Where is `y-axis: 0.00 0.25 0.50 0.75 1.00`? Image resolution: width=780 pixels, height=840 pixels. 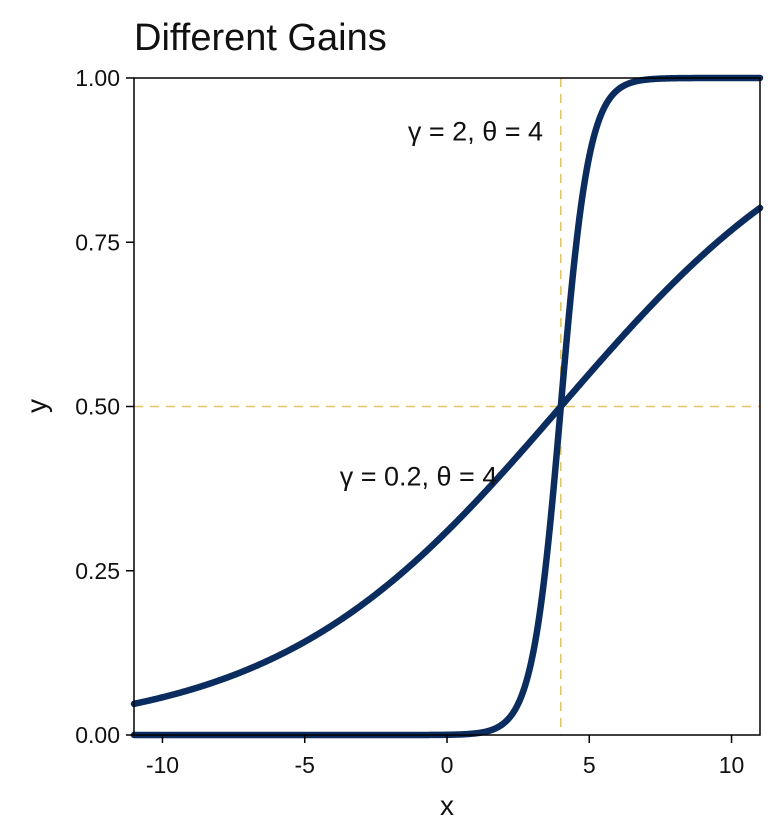 y-axis: 0.00 0.25 0.50 0.75 1.00 is located at coordinates (104, 406).